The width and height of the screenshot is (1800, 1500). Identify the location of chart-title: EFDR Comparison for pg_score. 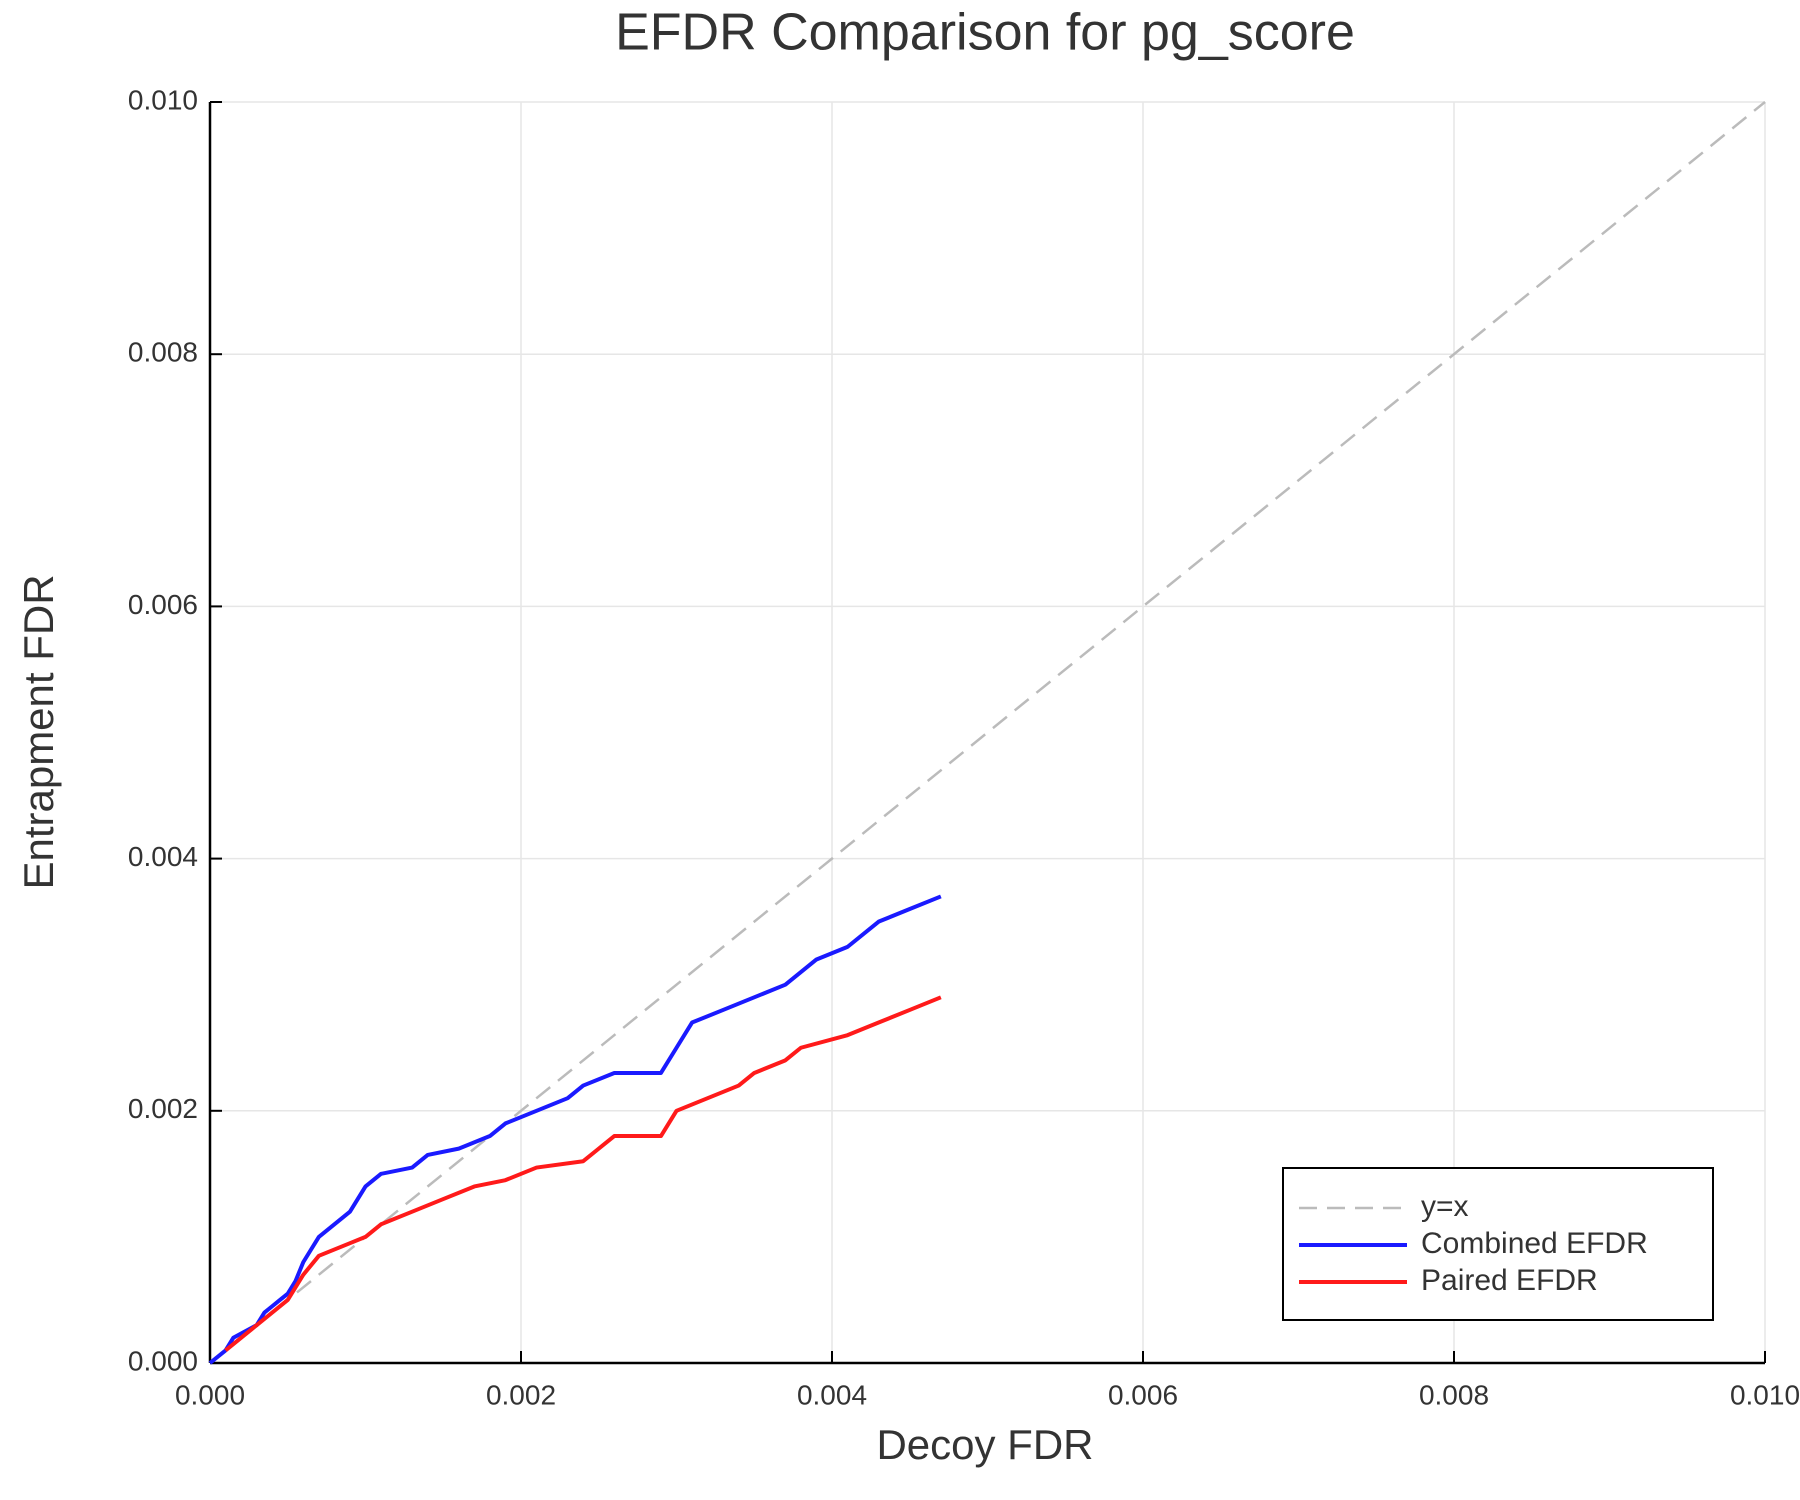
(985, 33).